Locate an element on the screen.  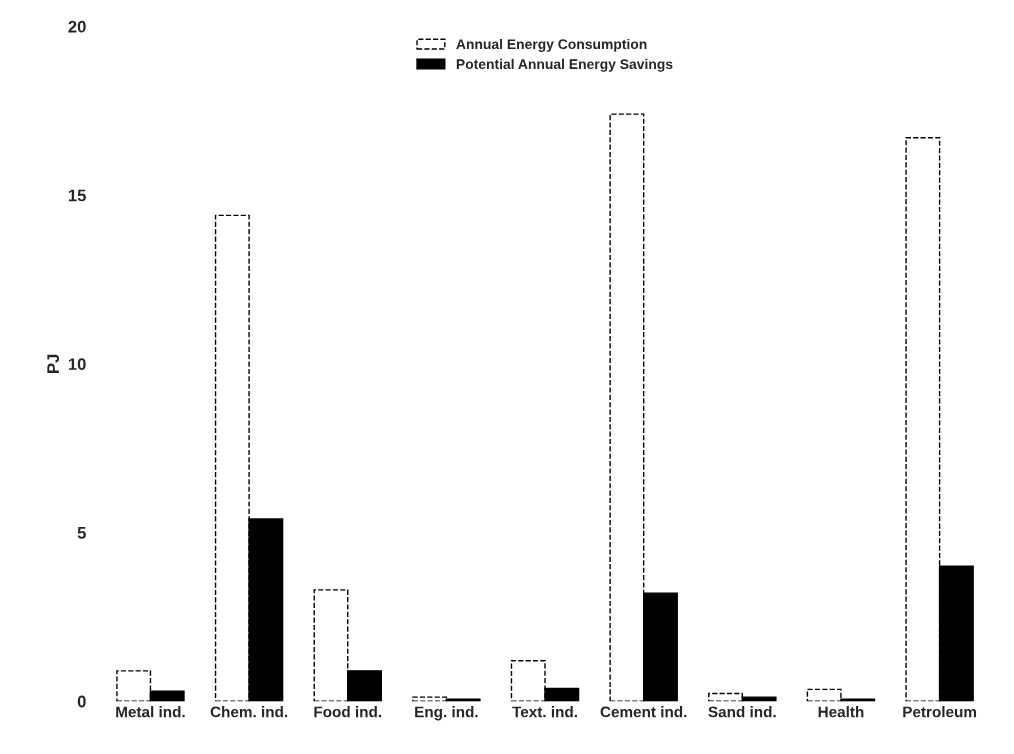
x-tick-label: Chem. ind. is located at coordinates (249, 712).